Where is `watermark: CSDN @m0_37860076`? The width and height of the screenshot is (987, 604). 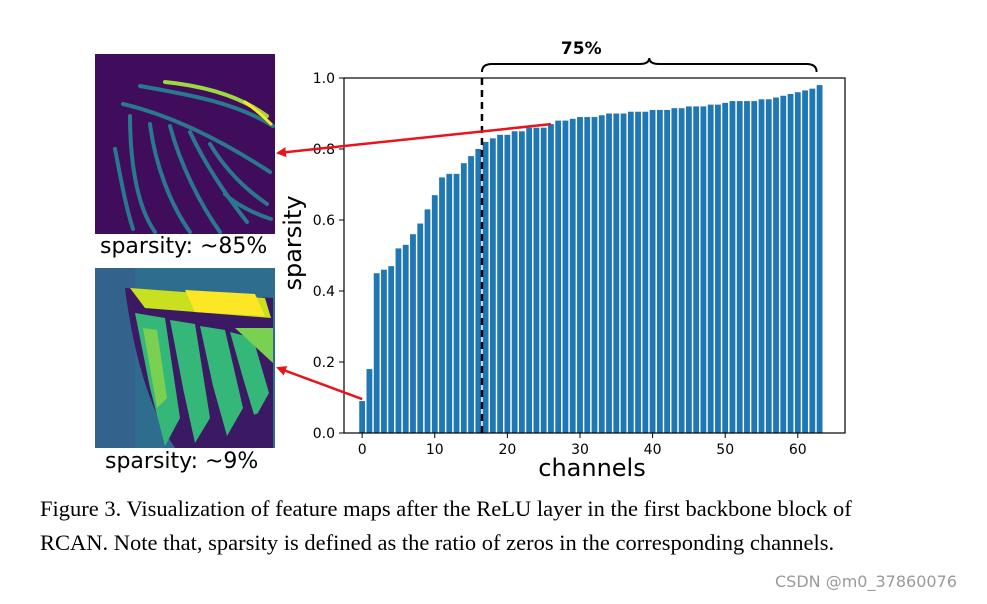
watermark: CSDN @m0_37860076 is located at coordinates (866, 581).